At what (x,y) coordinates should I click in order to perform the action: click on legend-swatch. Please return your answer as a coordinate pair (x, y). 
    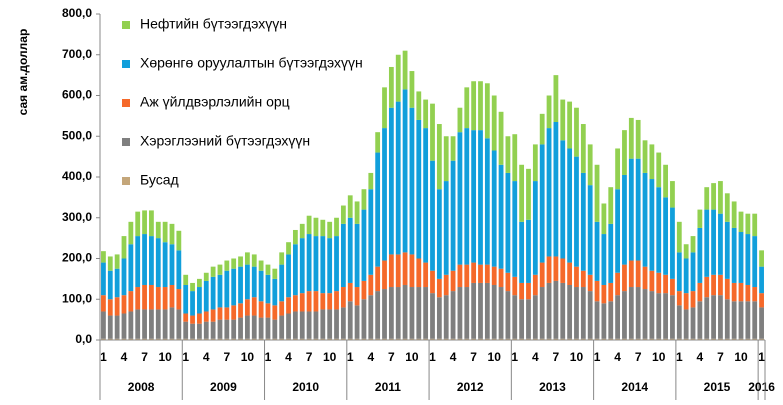
    Looking at the image, I should click on (126, 142).